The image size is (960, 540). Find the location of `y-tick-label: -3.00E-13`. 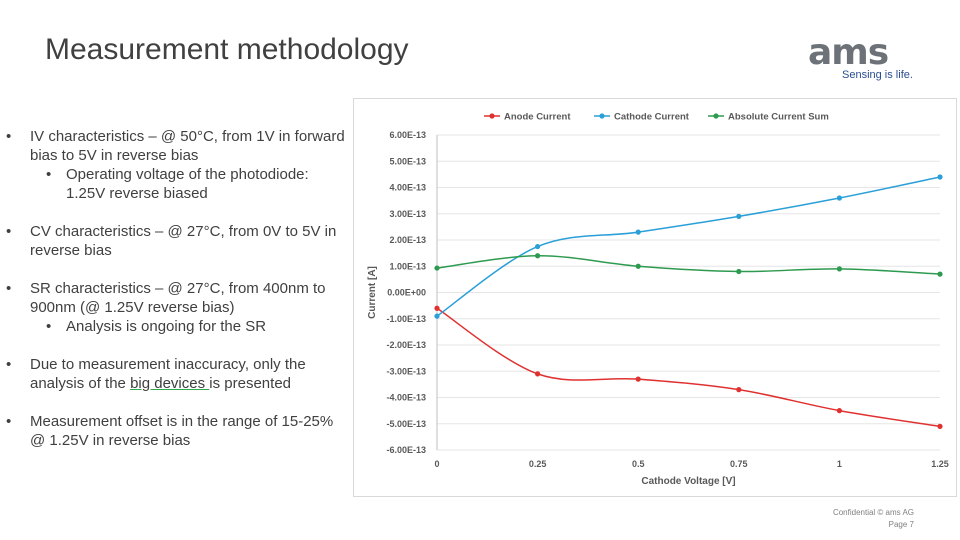

y-tick-label: -3.00E-13 is located at coordinates (406, 371).